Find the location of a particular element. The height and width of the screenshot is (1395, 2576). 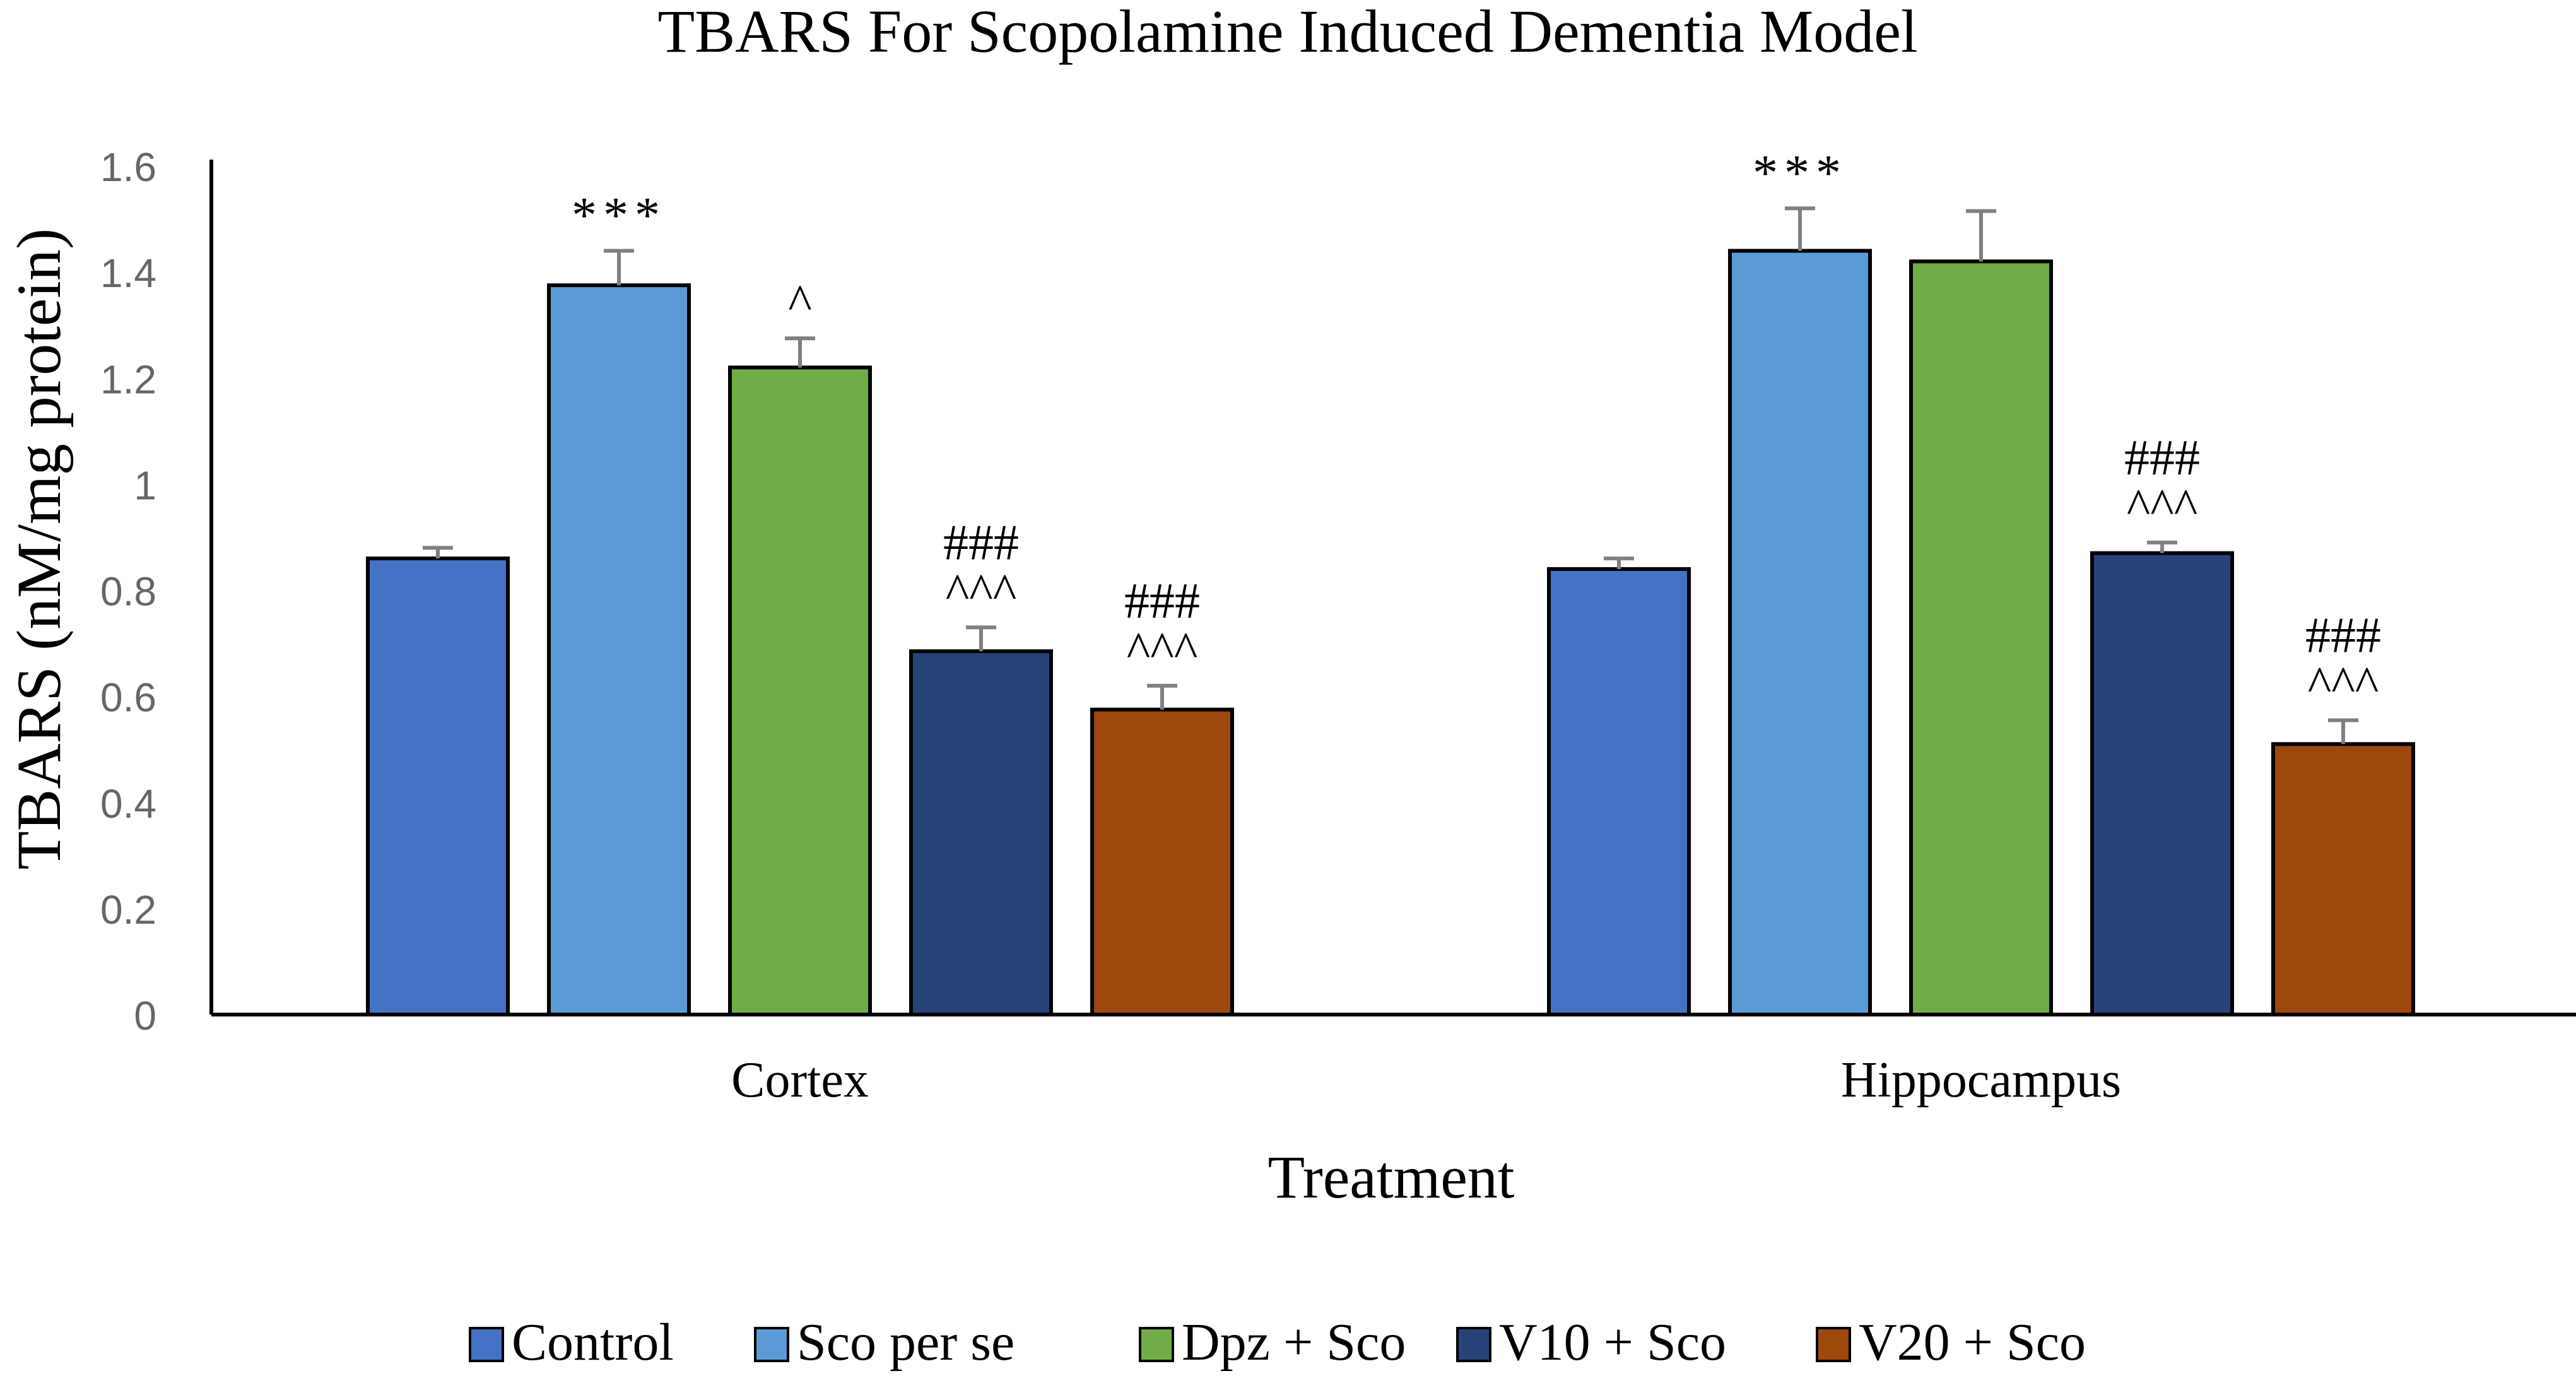

y-tick-label: 0.4 is located at coordinates (128, 804).